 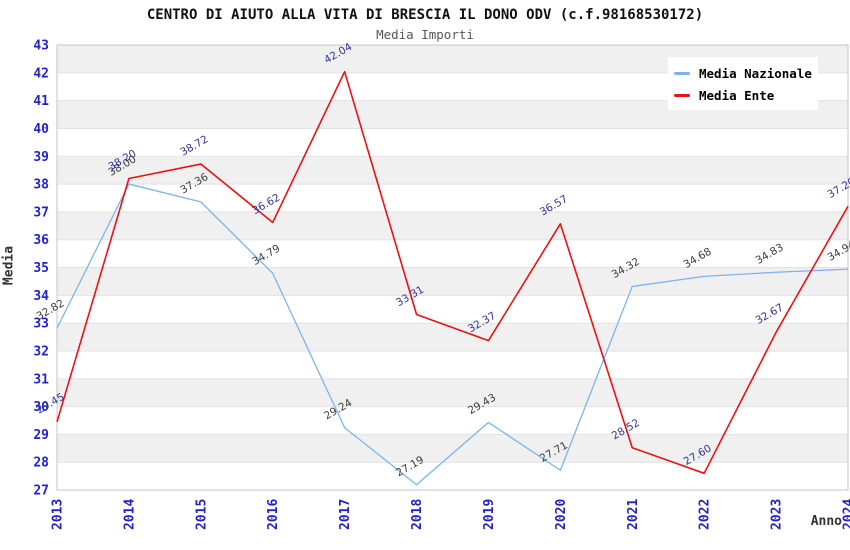 I want to click on chart-subtitle: Media Importi, so click(x=425, y=34).